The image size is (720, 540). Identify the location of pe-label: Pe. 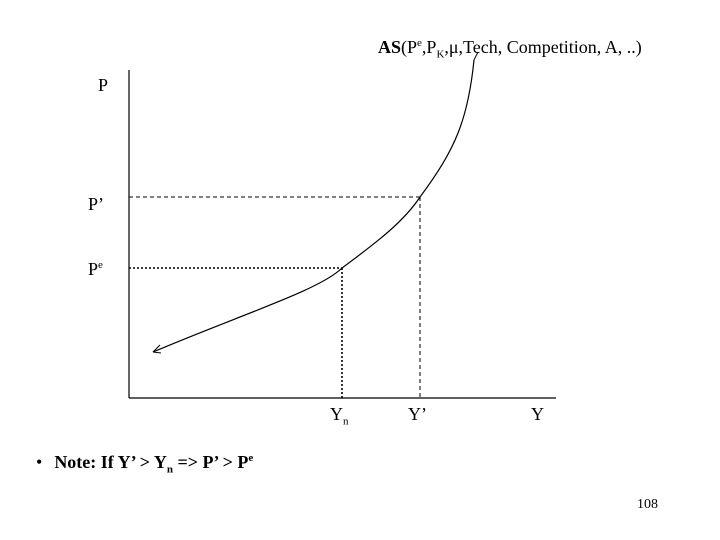
(95, 269).